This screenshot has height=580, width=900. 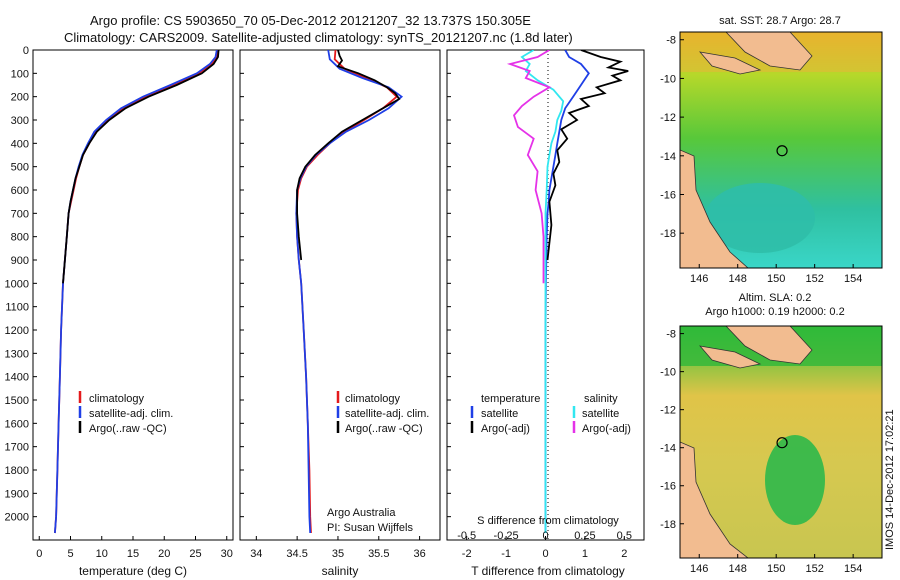 What do you see at coordinates (133, 571) in the screenshot?
I see `temperature-xlabel: temperature (deg C)` at bounding box center [133, 571].